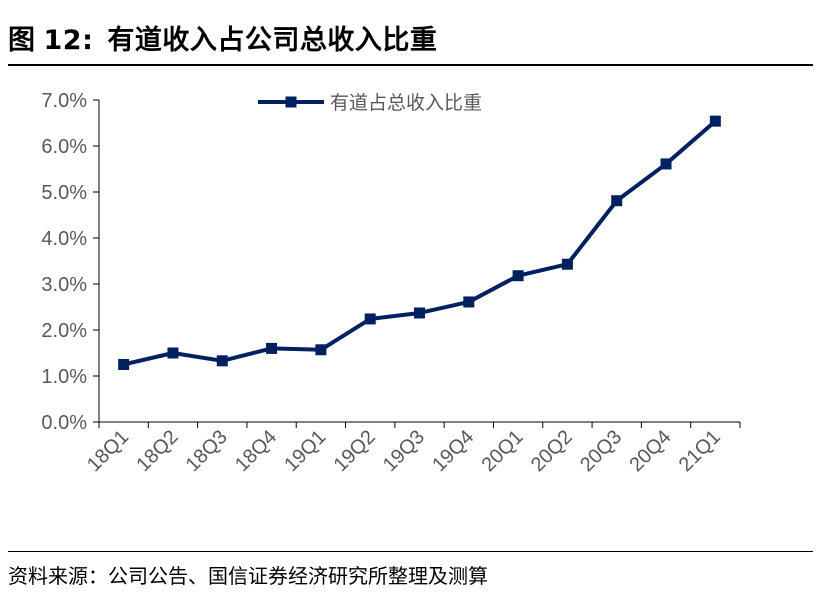  I want to click on x-tick-label: 19Q4, so click(453, 451).